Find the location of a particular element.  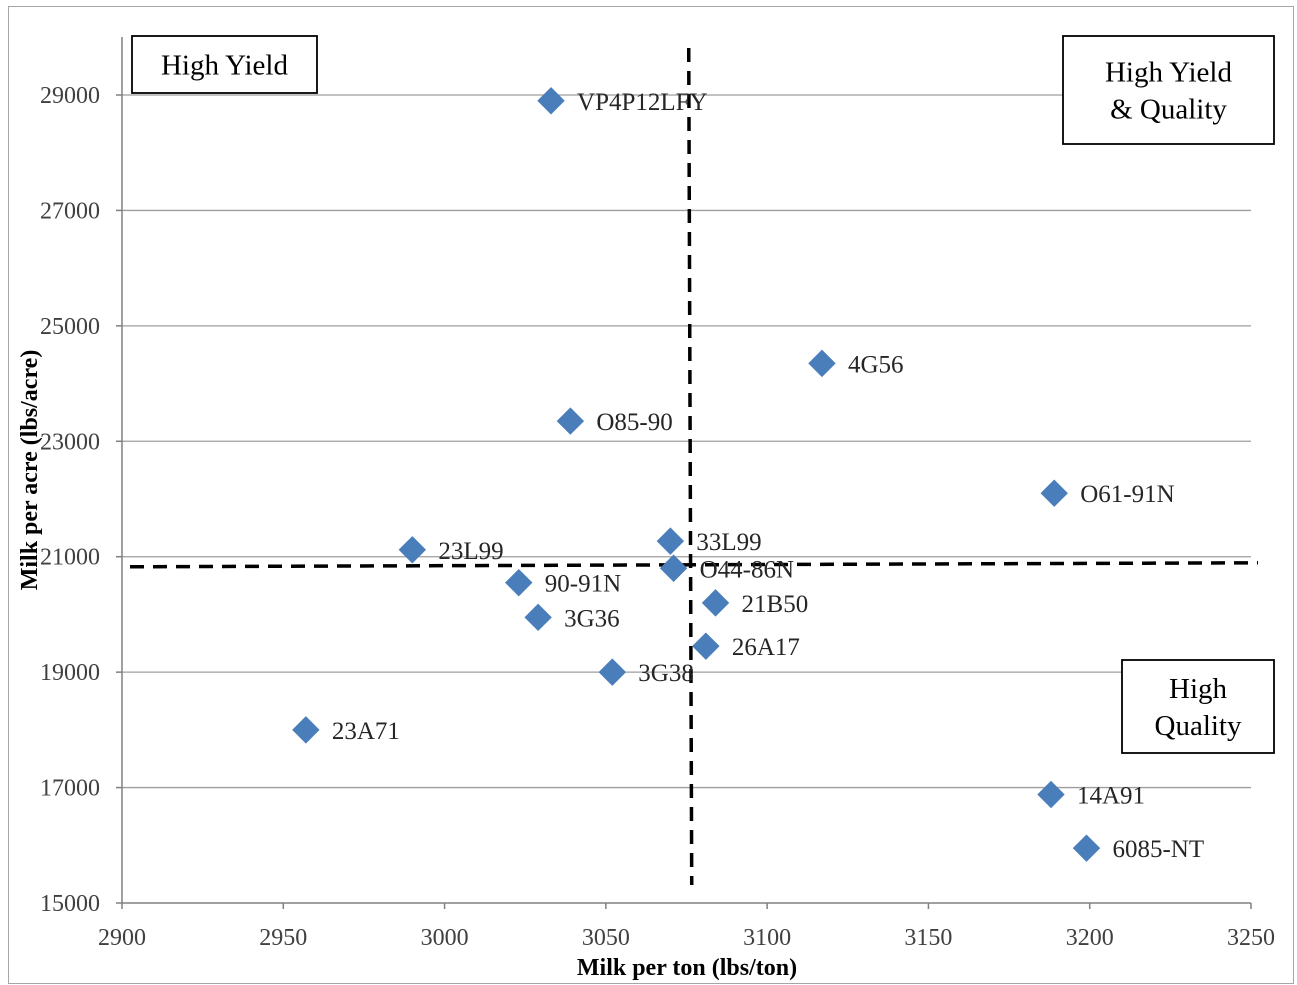

data-point-label: 26A17 is located at coordinates (766, 647).